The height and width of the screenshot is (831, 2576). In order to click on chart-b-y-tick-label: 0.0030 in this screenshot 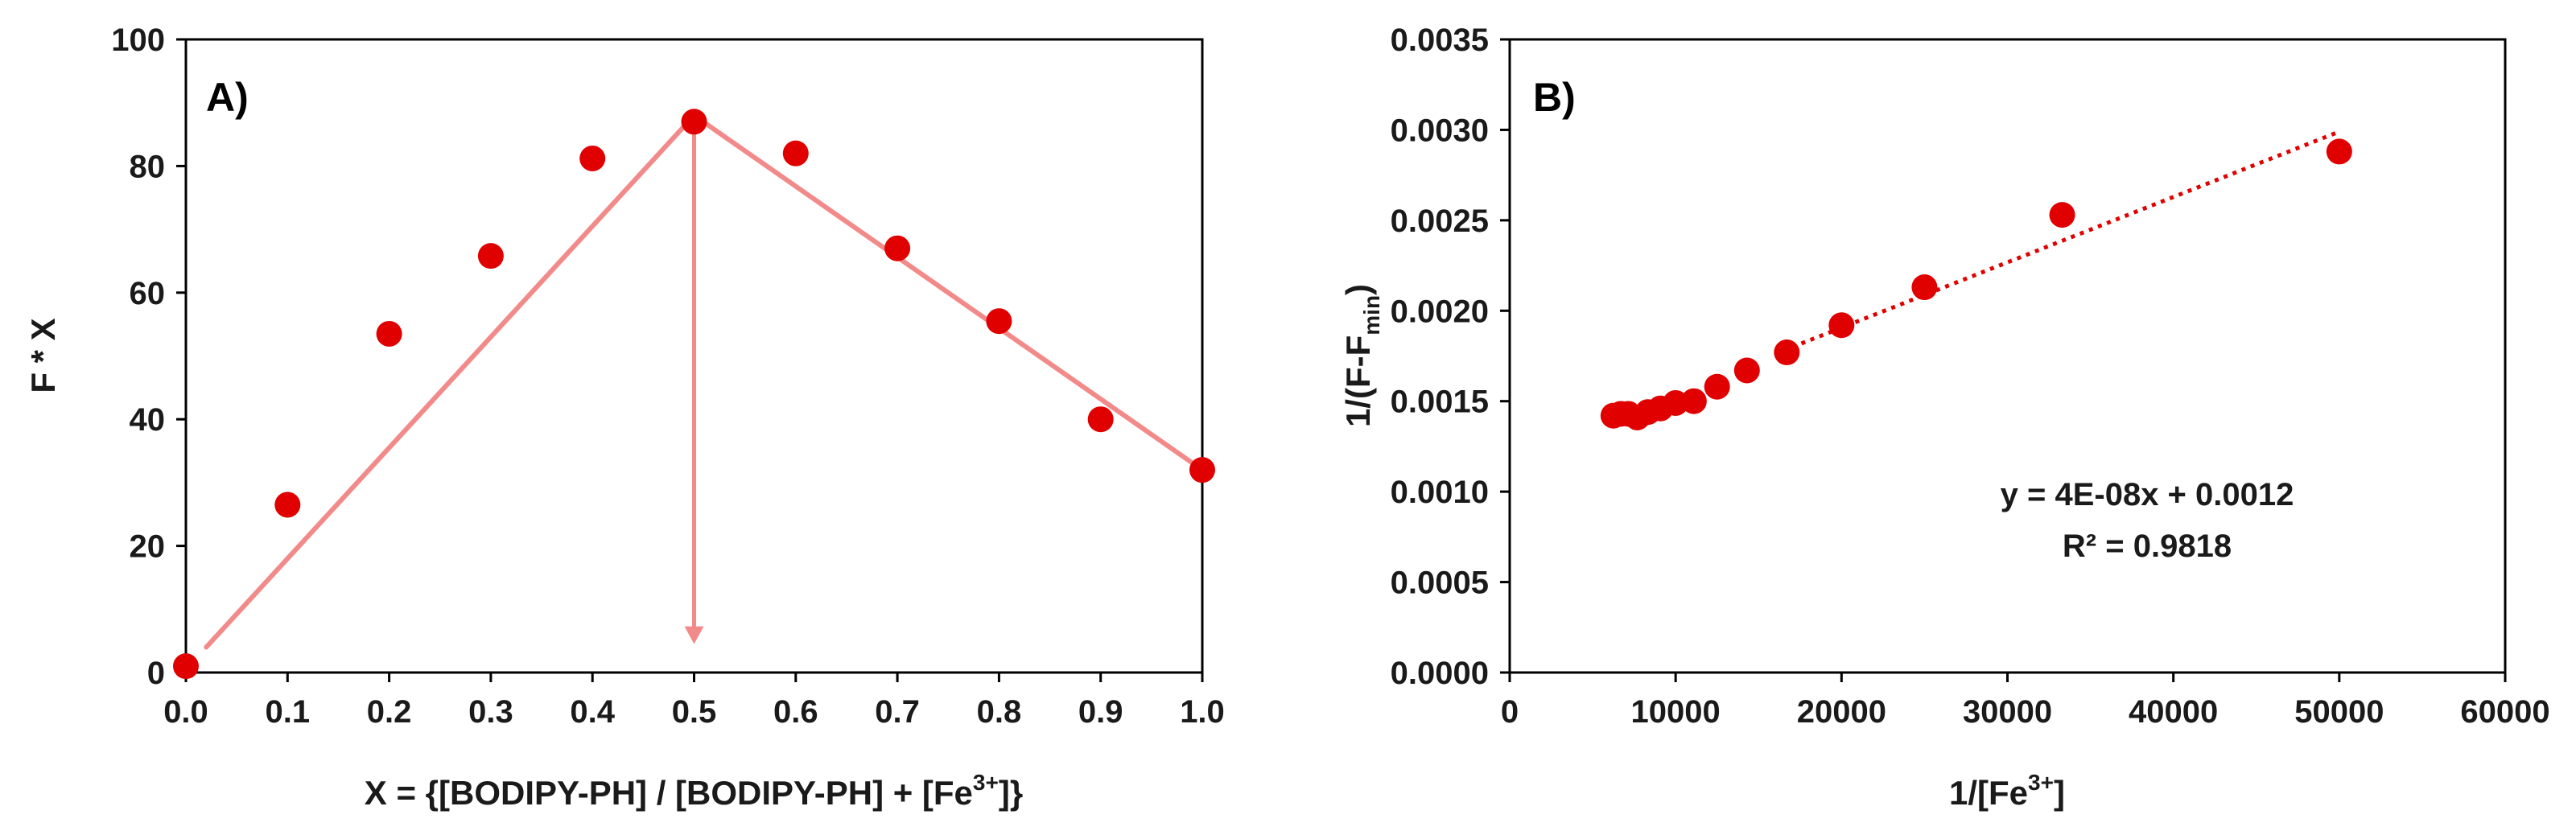, I will do `click(1440, 130)`.